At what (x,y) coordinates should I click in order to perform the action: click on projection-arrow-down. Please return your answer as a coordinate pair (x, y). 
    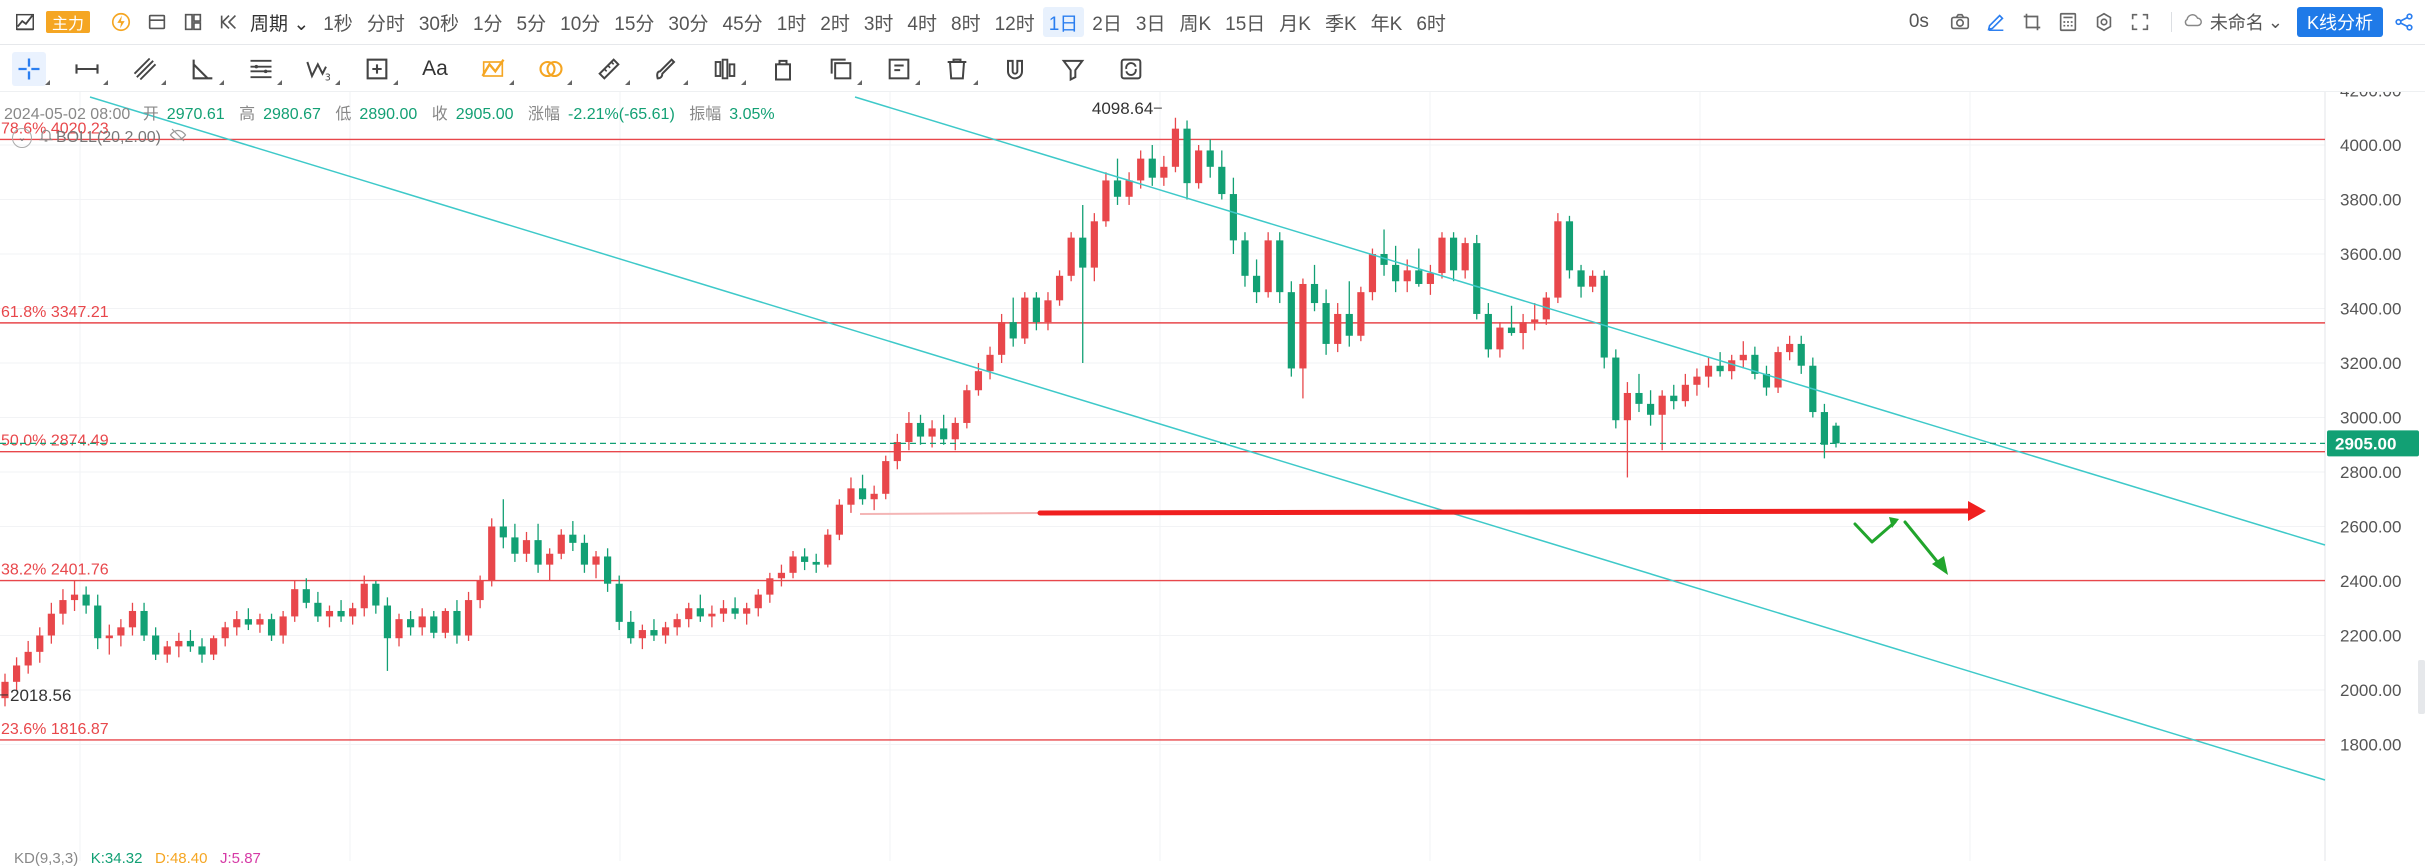
    Looking at the image, I should click on (1922, 543).